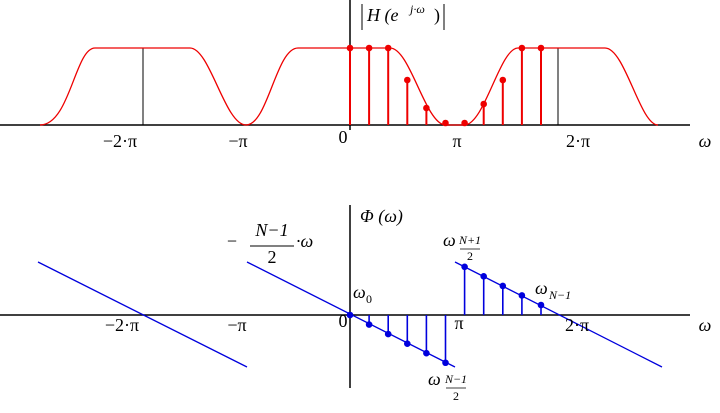 This screenshot has height=413, width=720. I want to click on omega-subscript: 0, so click(369, 299).